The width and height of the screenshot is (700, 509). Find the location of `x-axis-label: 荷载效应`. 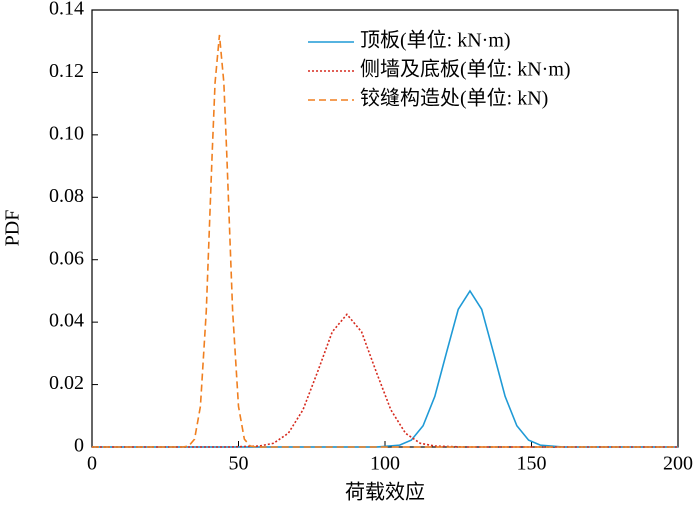

x-axis-label: 荷载效应 is located at coordinates (385, 492).